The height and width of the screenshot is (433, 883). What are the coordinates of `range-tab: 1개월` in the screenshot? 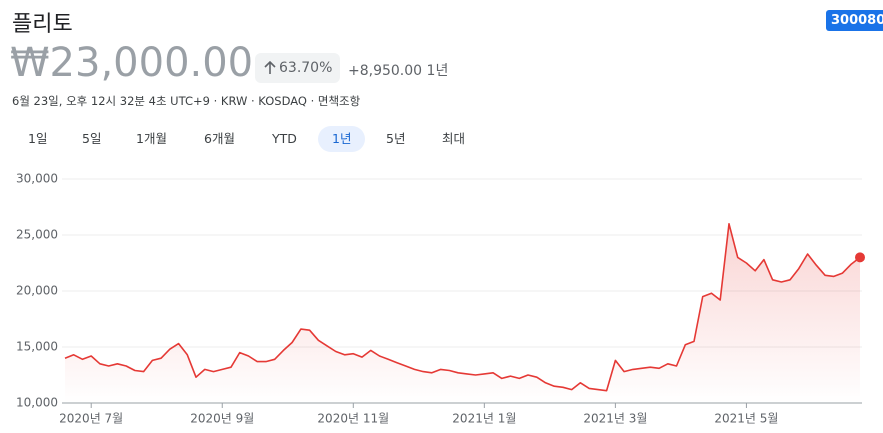 It's located at (151, 138).